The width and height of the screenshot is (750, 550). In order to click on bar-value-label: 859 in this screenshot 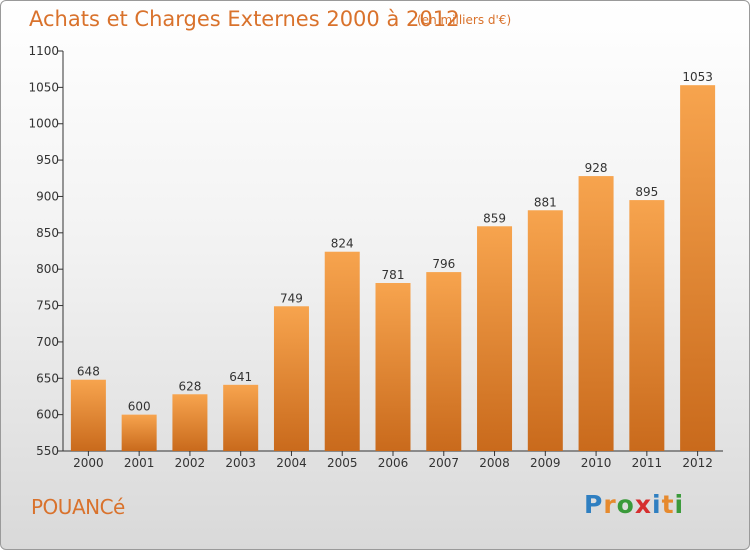, I will do `click(494, 218)`.